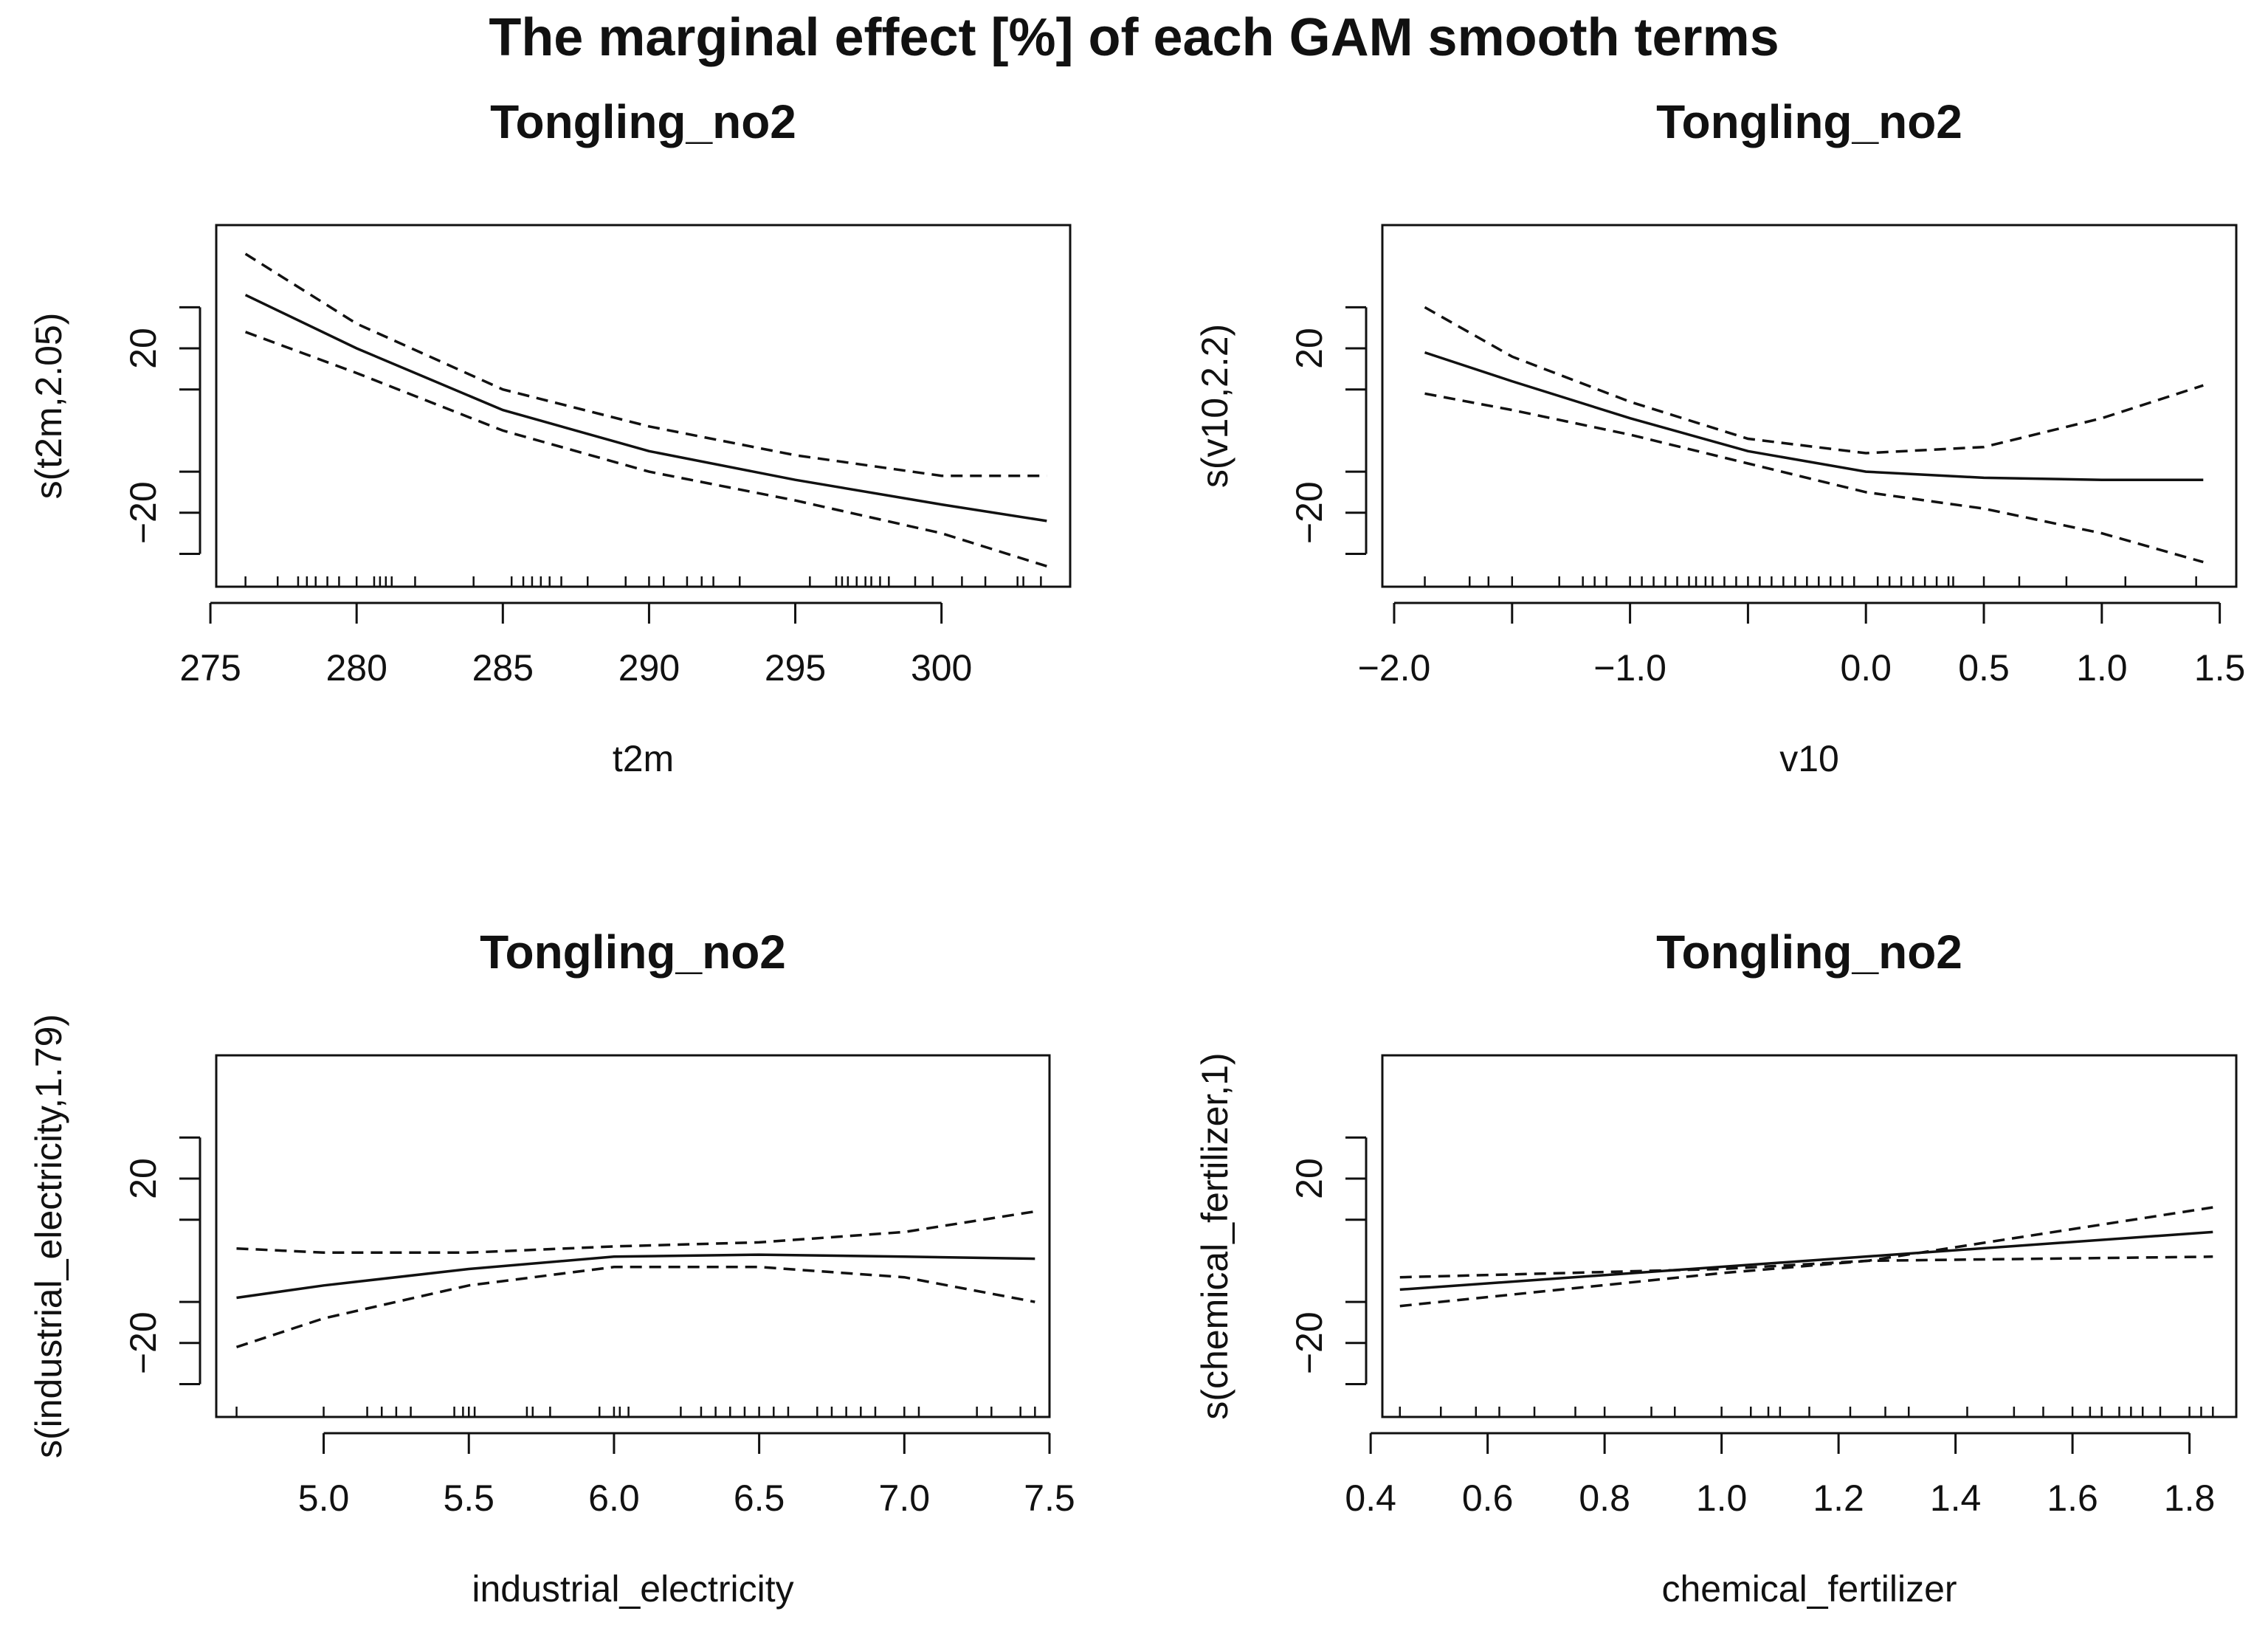 Image resolution: width=2268 pixels, height=1645 pixels. Describe the element at coordinates (905, 1498) in the screenshot. I see `x-tick-label: 7.0` at that location.